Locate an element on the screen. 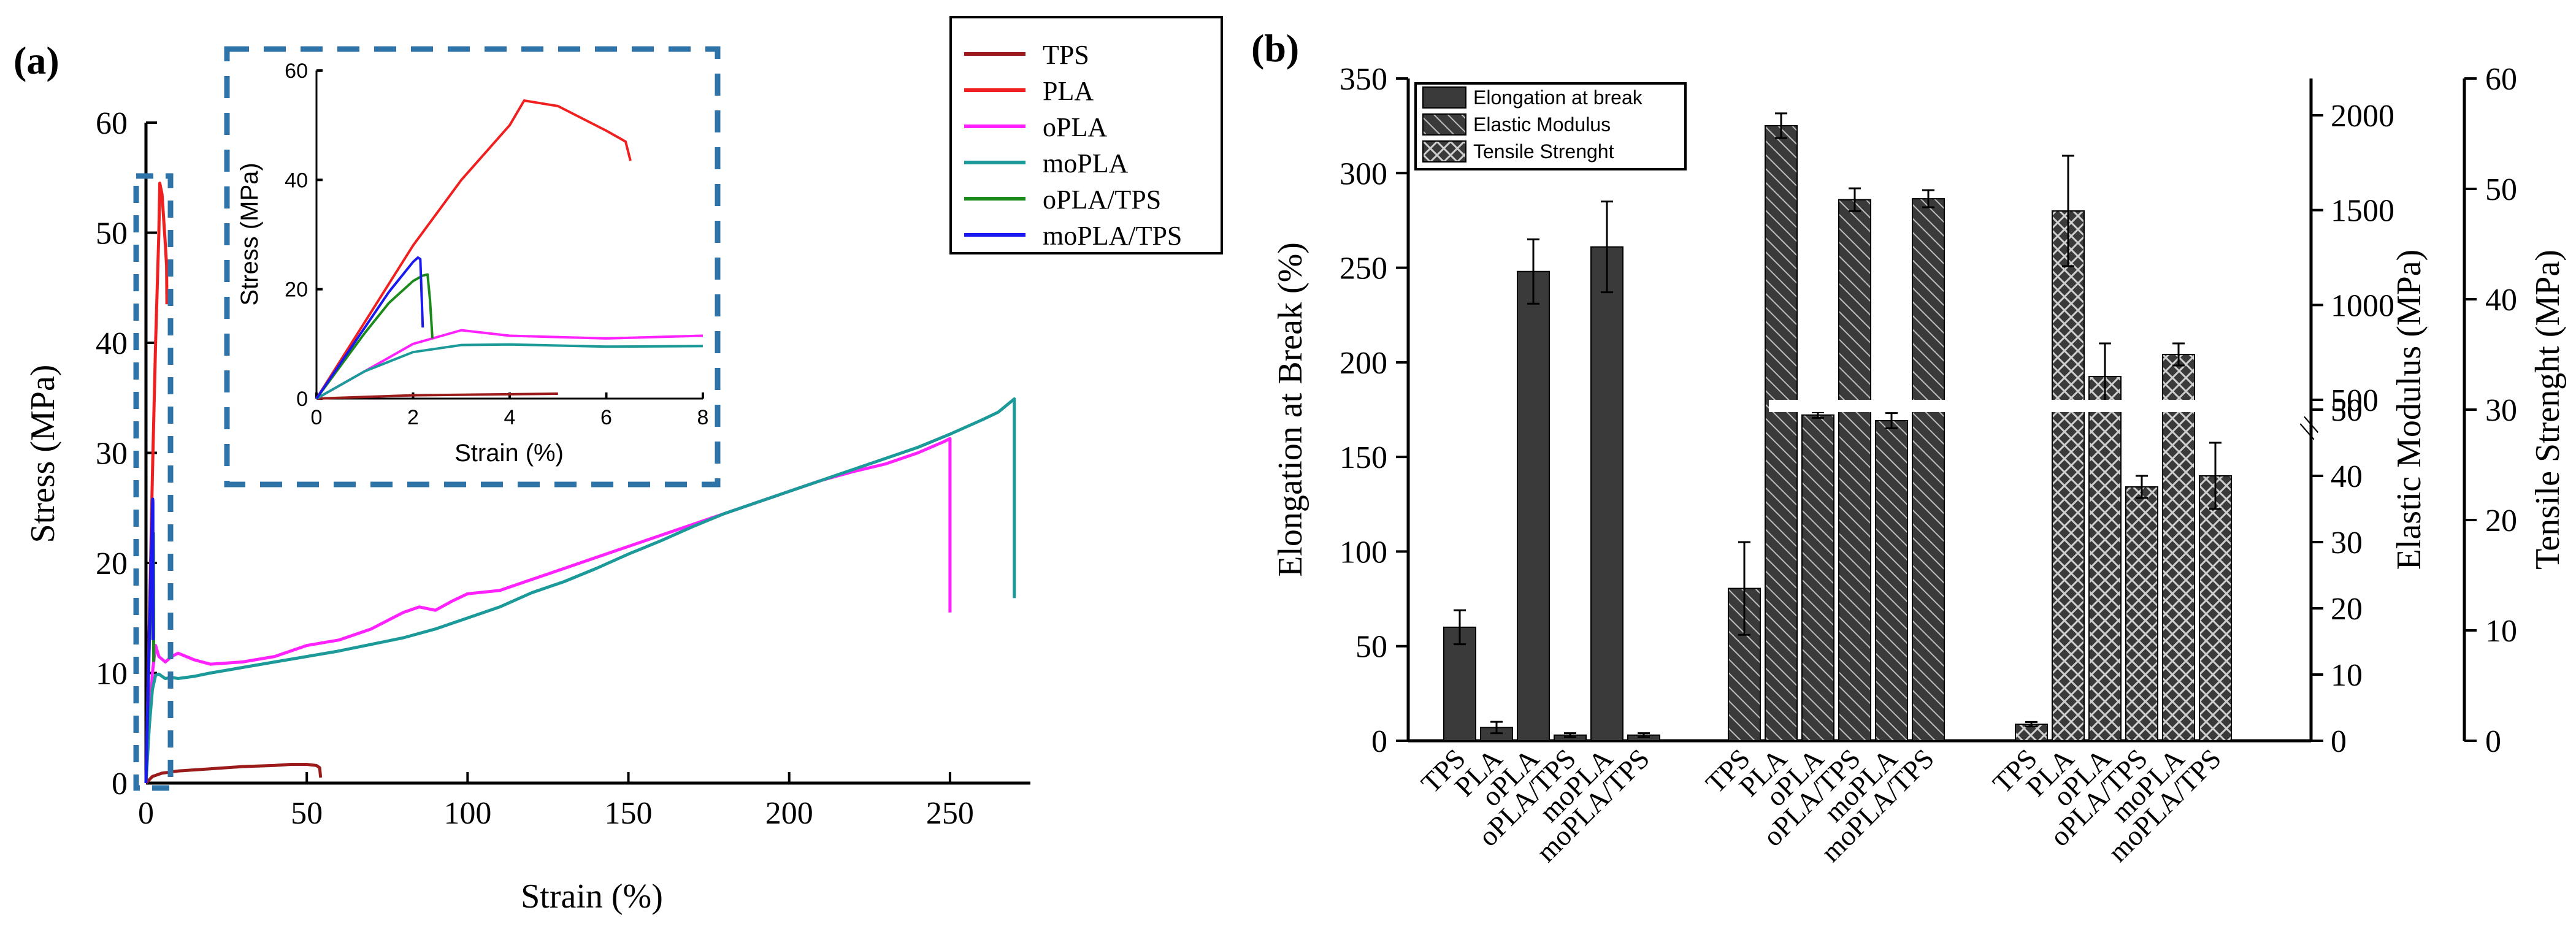  b-middle-tick-label: 500 is located at coordinates (2355, 400).